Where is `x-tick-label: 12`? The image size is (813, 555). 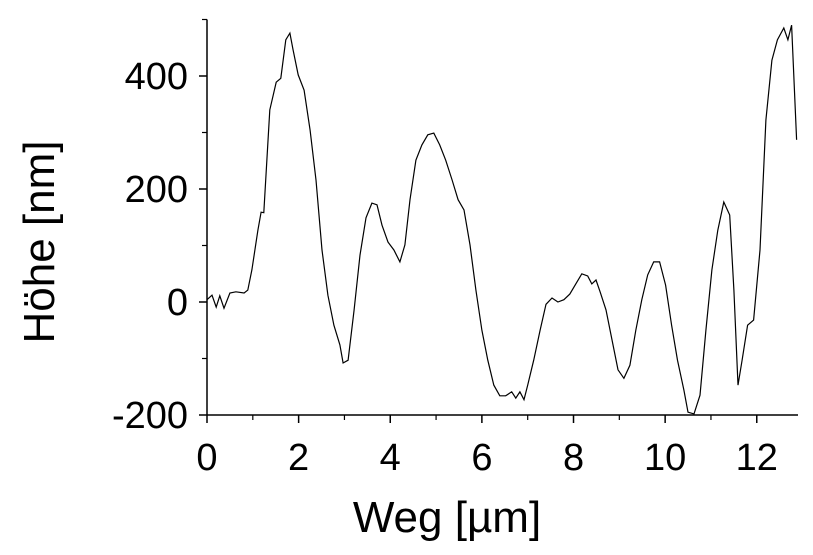
x-tick-label: 12 is located at coordinates (757, 458).